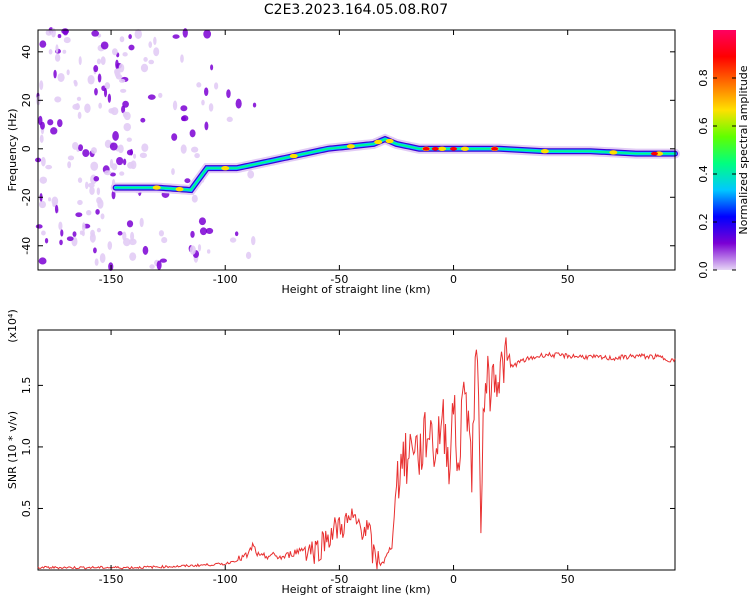  What do you see at coordinates (355, 289) in the screenshot?
I see `spectrogram-x-label: Height of straight line (km)` at bounding box center [355, 289].